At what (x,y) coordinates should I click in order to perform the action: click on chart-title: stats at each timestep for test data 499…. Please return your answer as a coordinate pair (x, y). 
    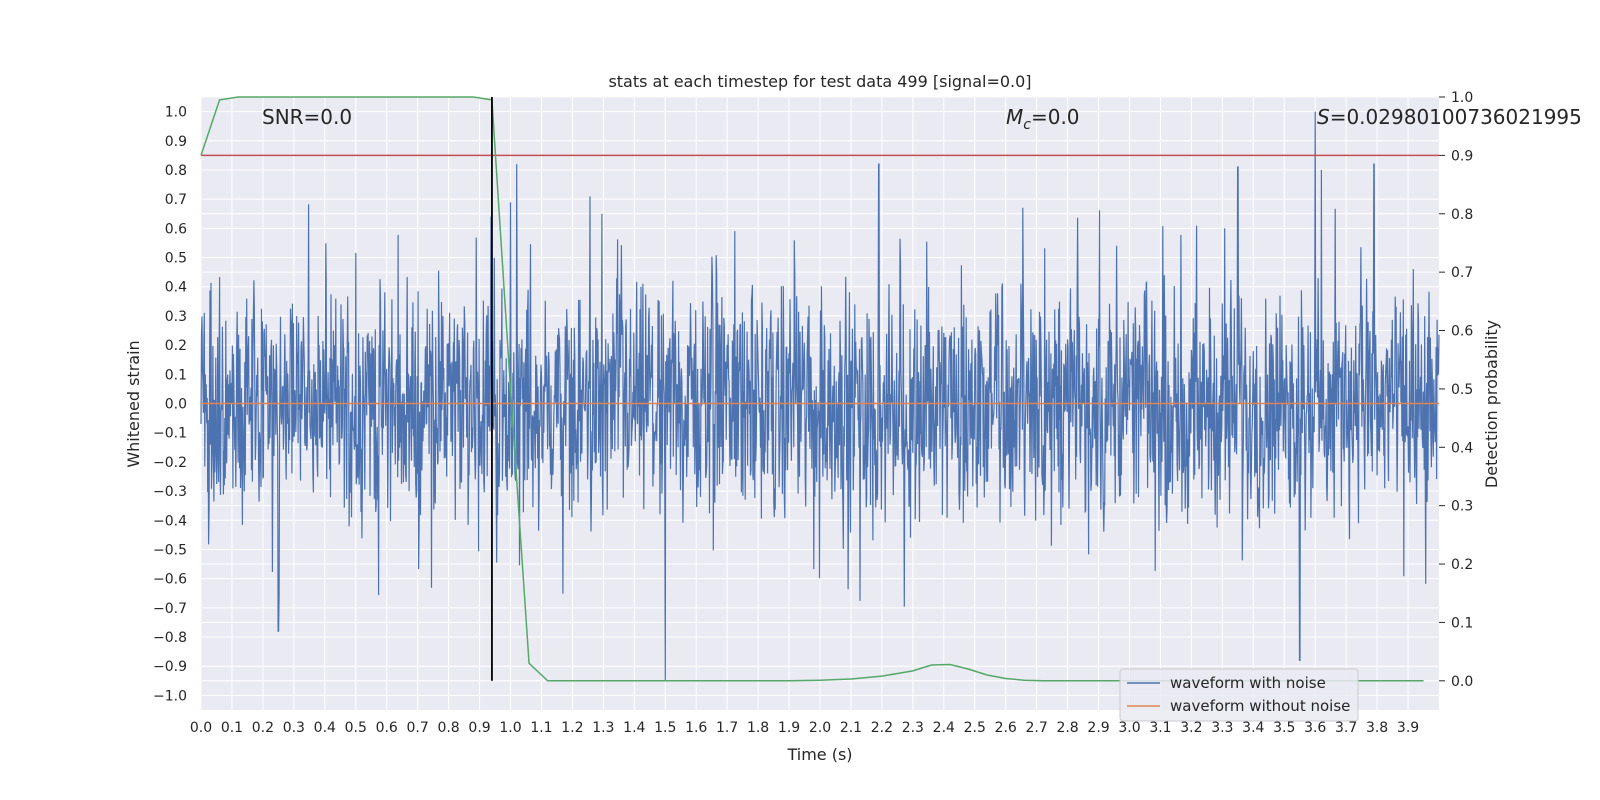
    Looking at the image, I should click on (819, 81).